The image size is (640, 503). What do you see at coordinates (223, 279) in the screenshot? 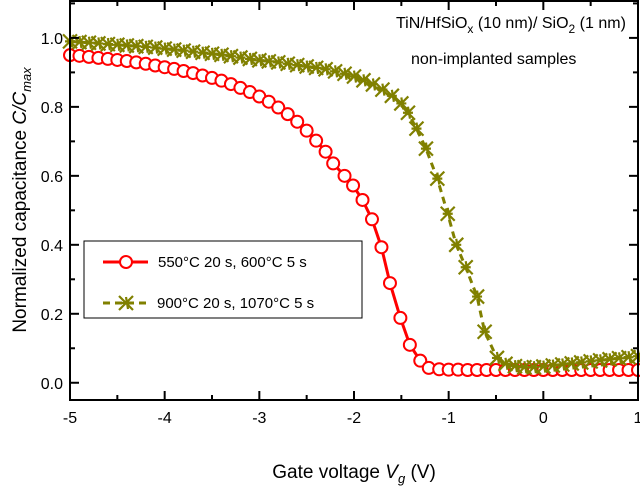
I see `legend-box` at bounding box center [223, 279].